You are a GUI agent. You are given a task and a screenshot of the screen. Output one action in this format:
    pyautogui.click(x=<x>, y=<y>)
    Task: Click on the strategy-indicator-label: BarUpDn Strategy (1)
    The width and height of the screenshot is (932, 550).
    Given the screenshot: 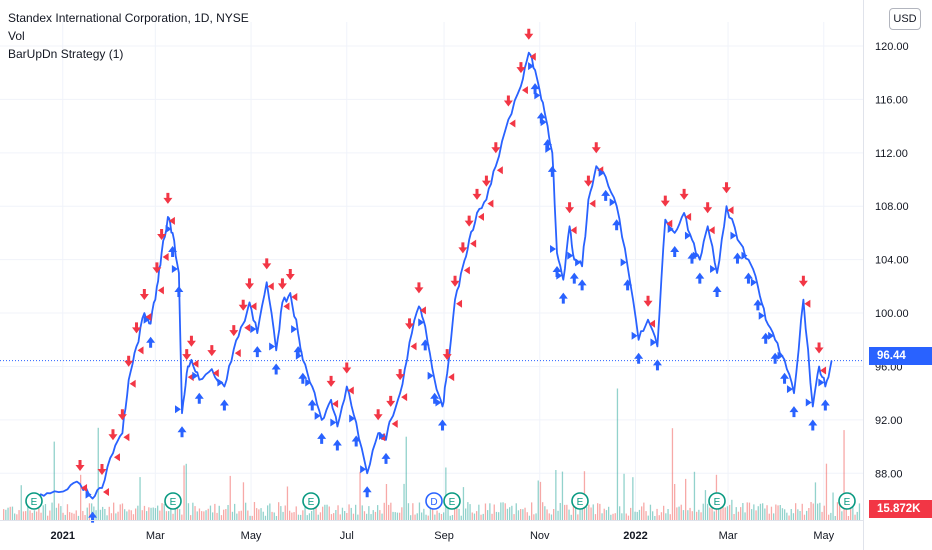 What is the action you would take?
    pyautogui.click(x=66, y=54)
    